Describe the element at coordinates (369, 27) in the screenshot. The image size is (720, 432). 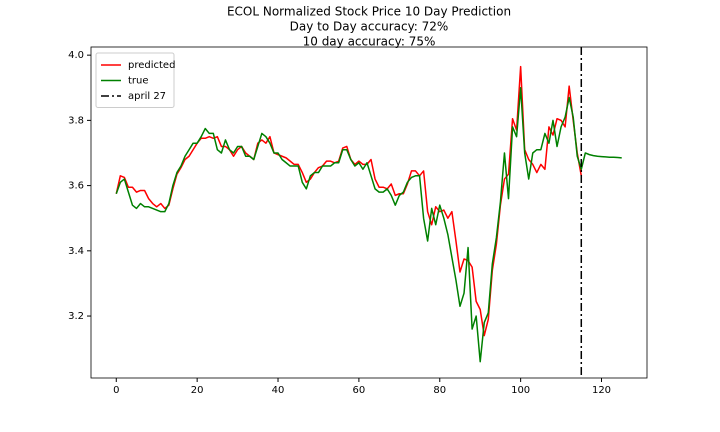
I see `chart-subtitle: Day to Day accuracy: 72%` at that location.